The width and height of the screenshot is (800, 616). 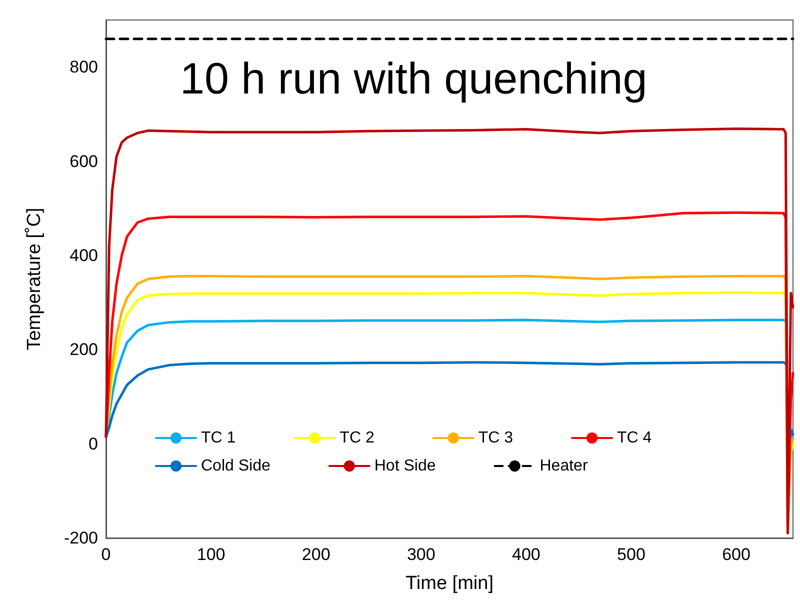 What do you see at coordinates (316, 554) in the screenshot?
I see `x-tick-label: 200` at bounding box center [316, 554].